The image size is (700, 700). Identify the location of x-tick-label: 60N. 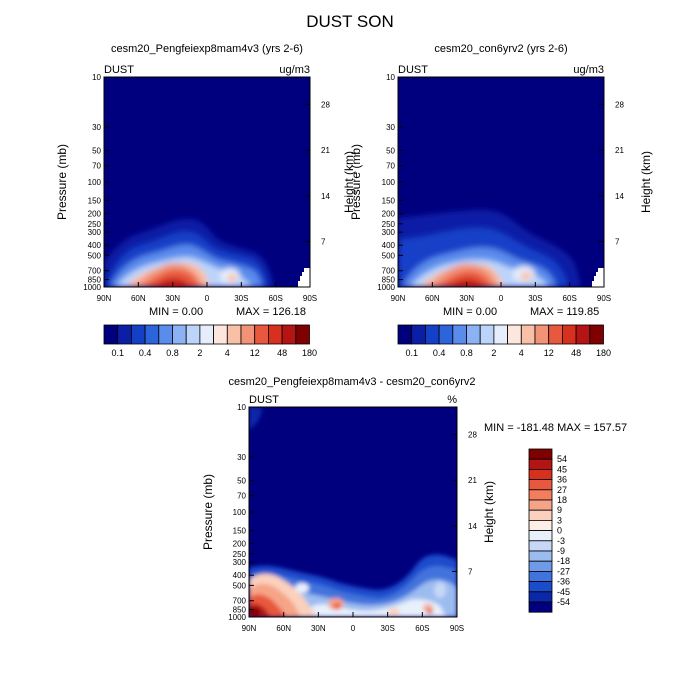
(138, 298).